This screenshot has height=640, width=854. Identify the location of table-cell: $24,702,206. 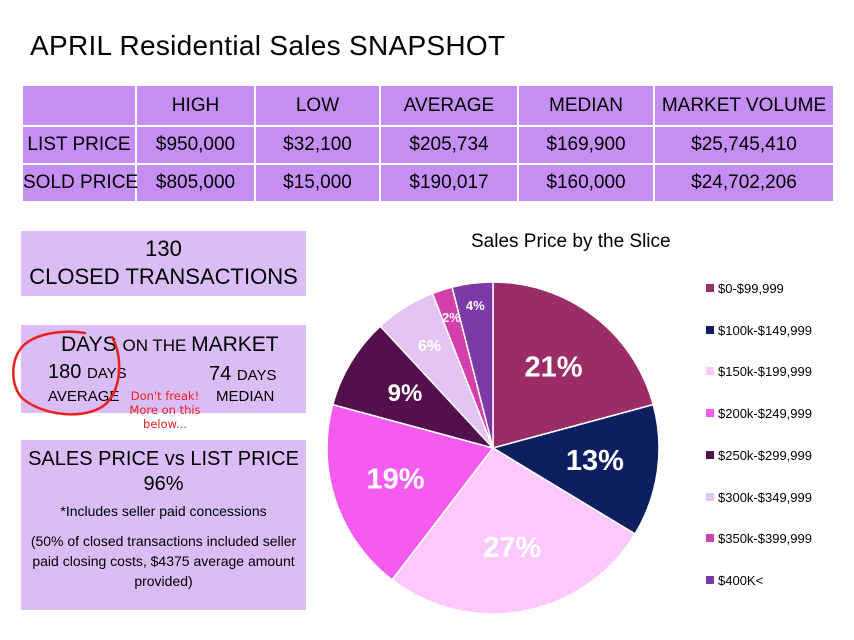
(744, 183).